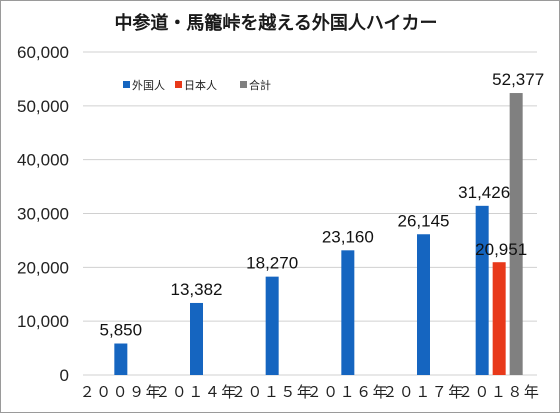 This screenshot has height=413, width=560. I want to click on data-label: 18,270, so click(272, 263).